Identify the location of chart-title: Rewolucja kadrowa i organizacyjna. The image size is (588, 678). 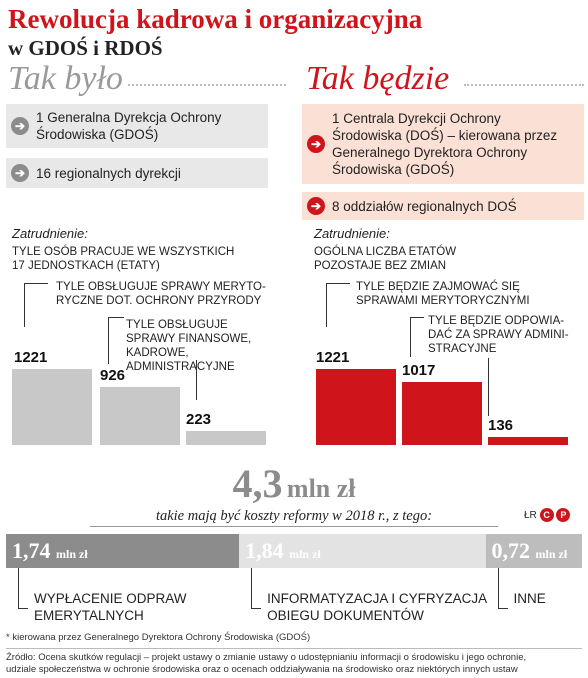
(215, 19).